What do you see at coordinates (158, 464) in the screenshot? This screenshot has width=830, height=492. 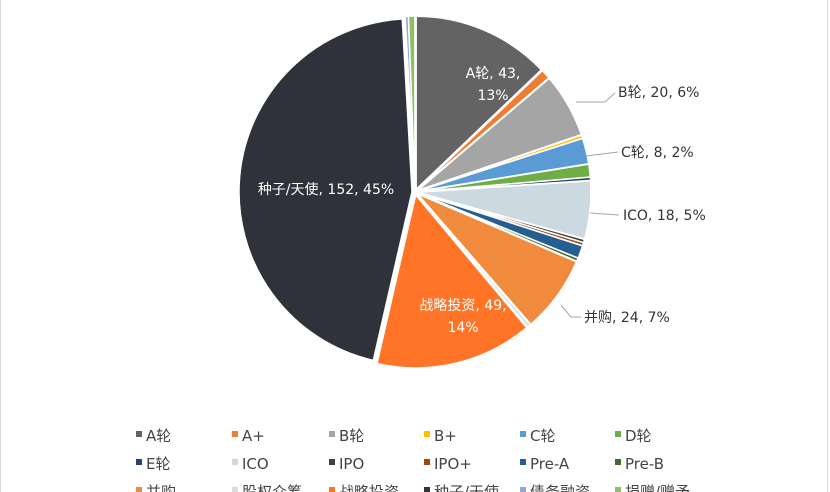 I see `legend-label-6: E轮` at bounding box center [158, 464].